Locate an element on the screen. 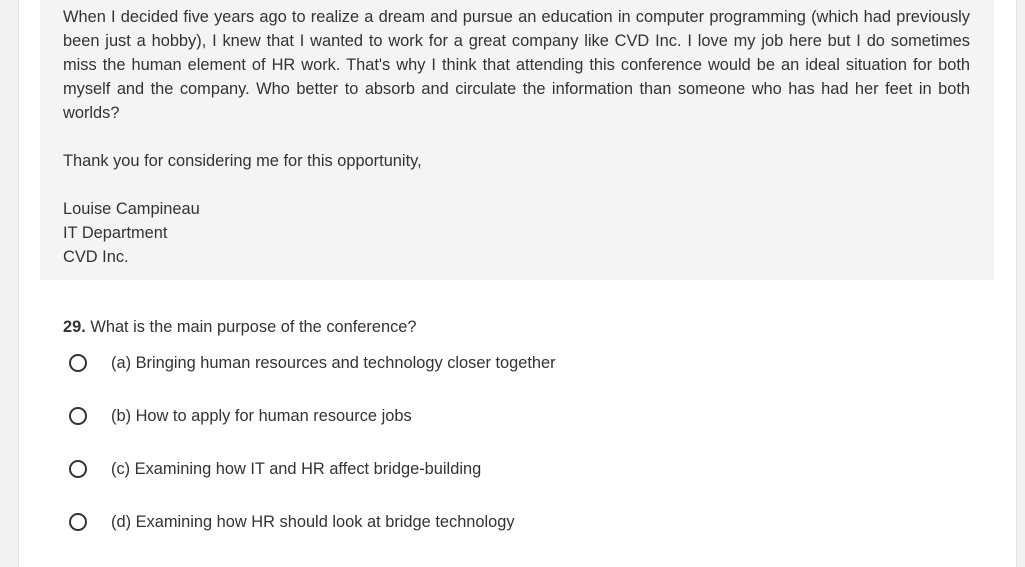 This screenshot has width=1025, height=567. signature-name: Louise Campineau is located at coordinates (131, 209).